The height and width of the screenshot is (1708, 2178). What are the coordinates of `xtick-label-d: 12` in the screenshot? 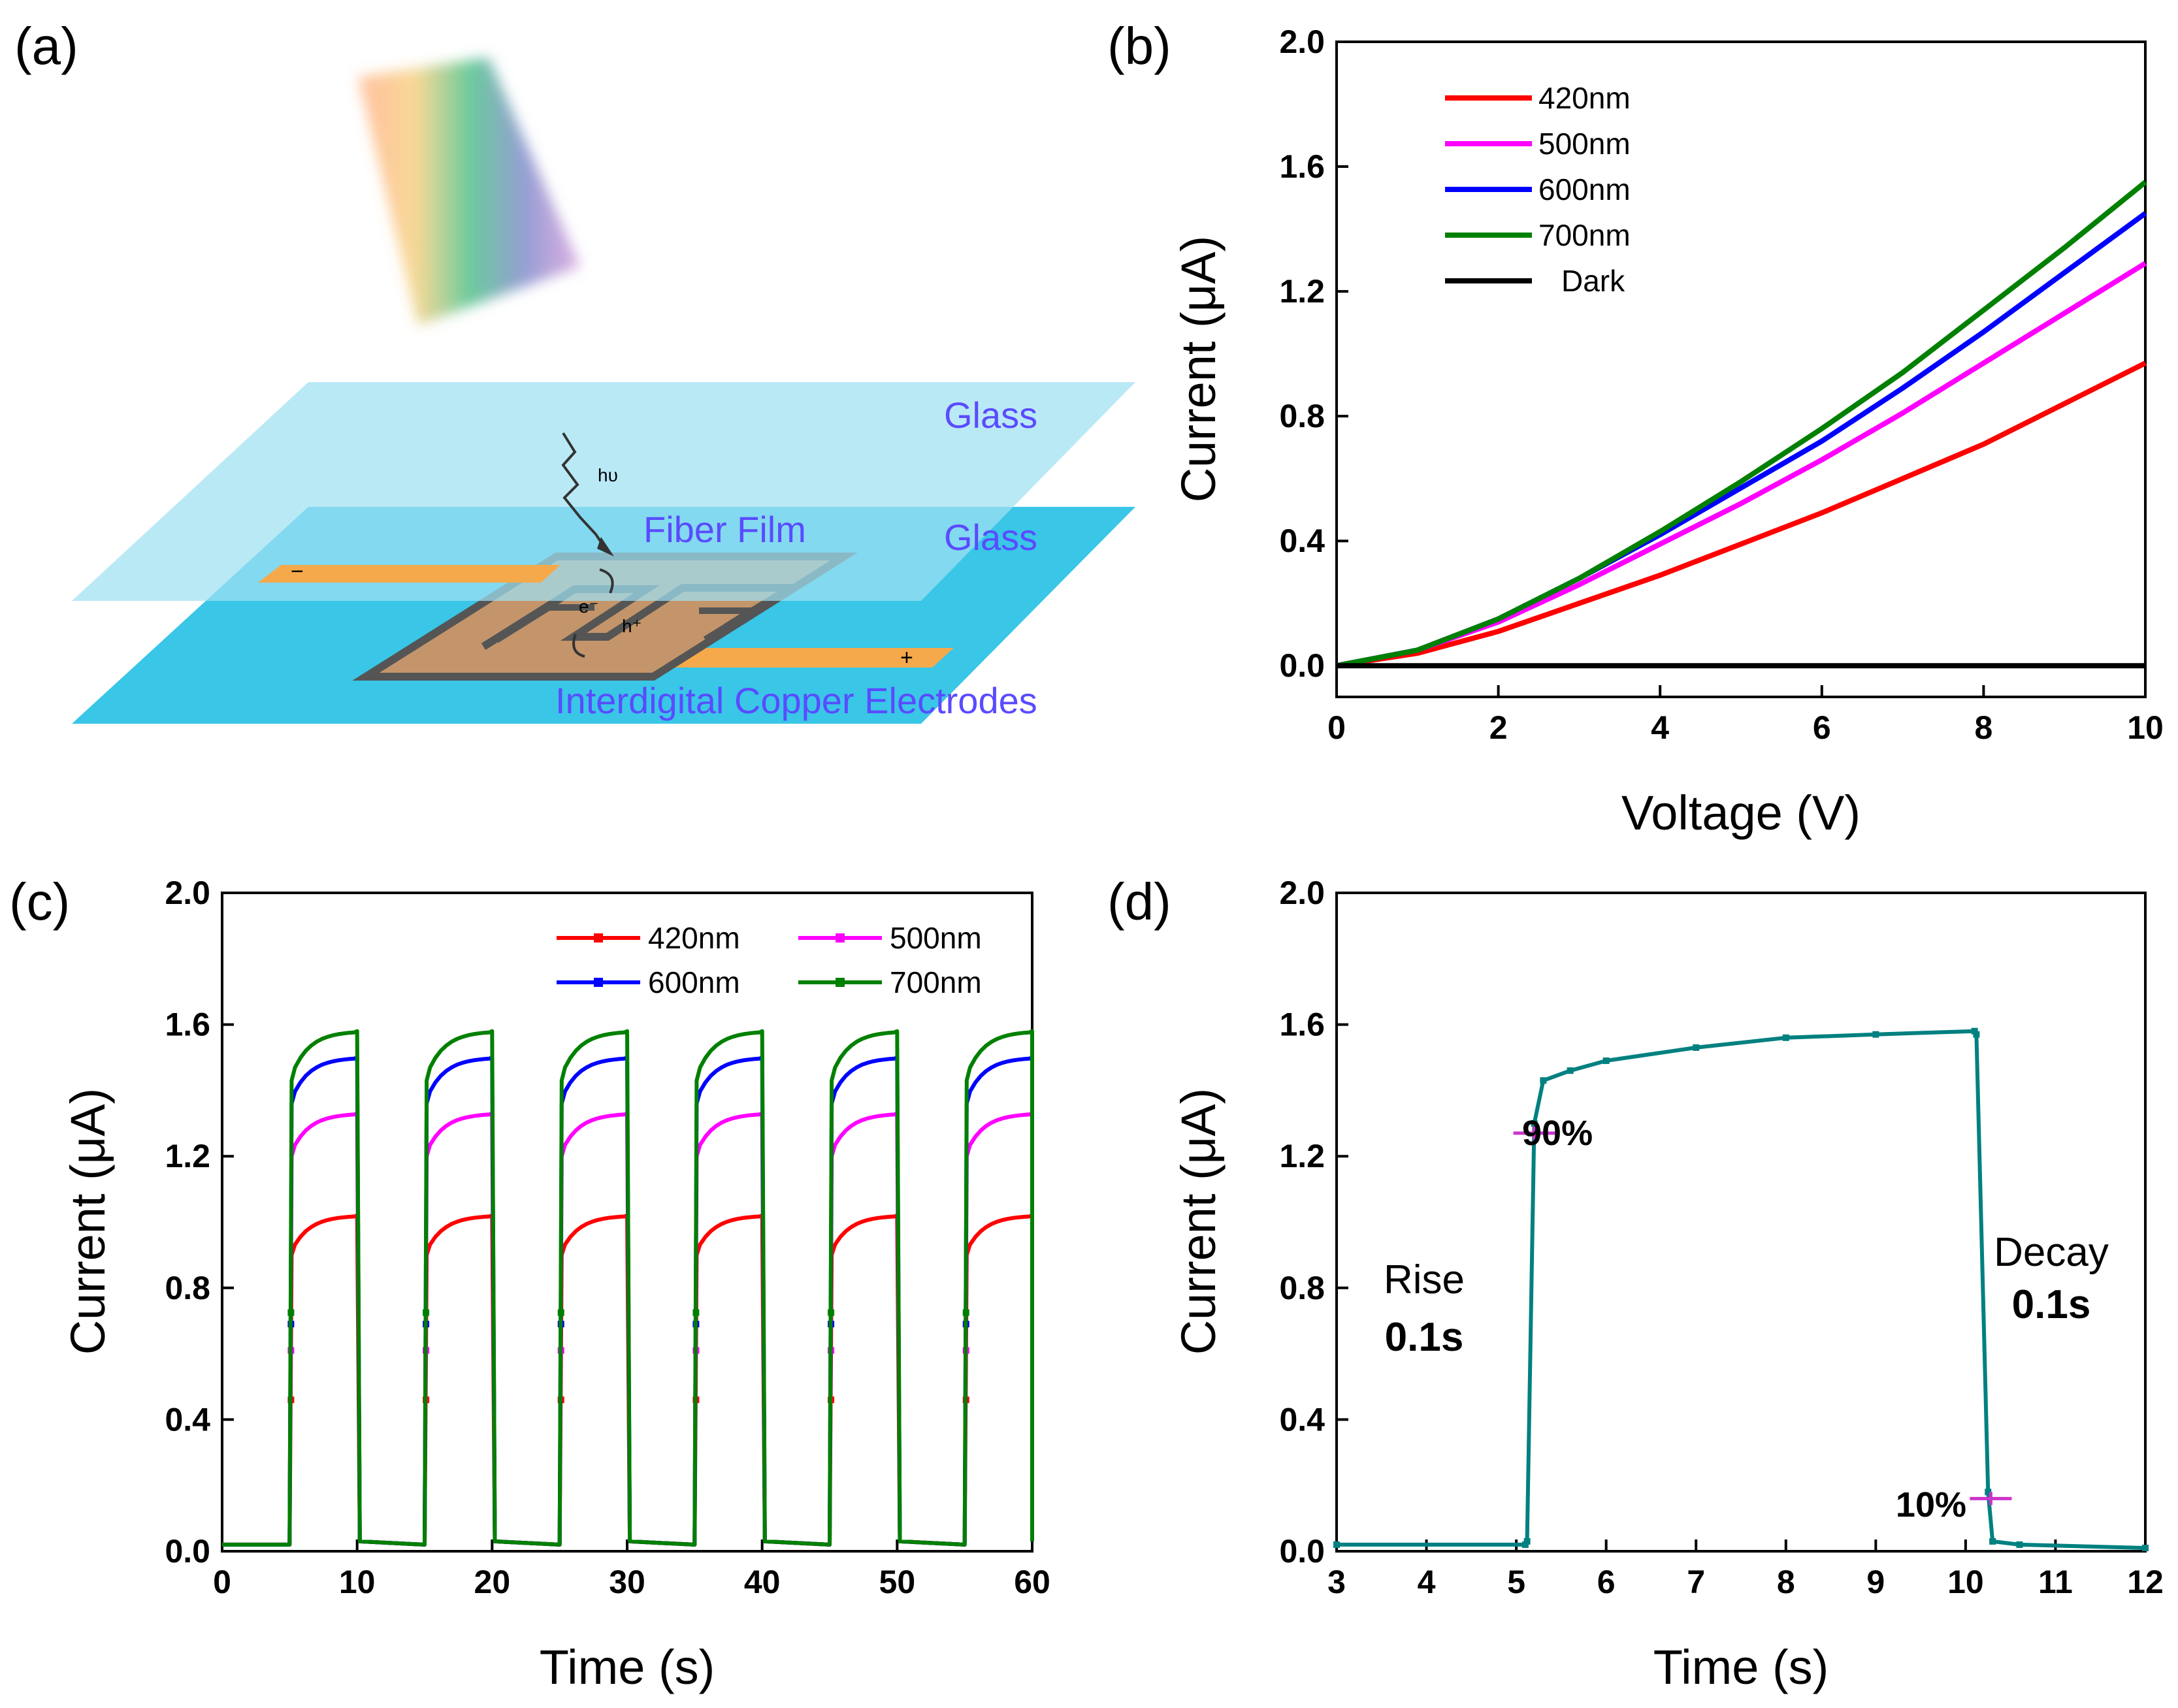 It's located at (2145, 1582).